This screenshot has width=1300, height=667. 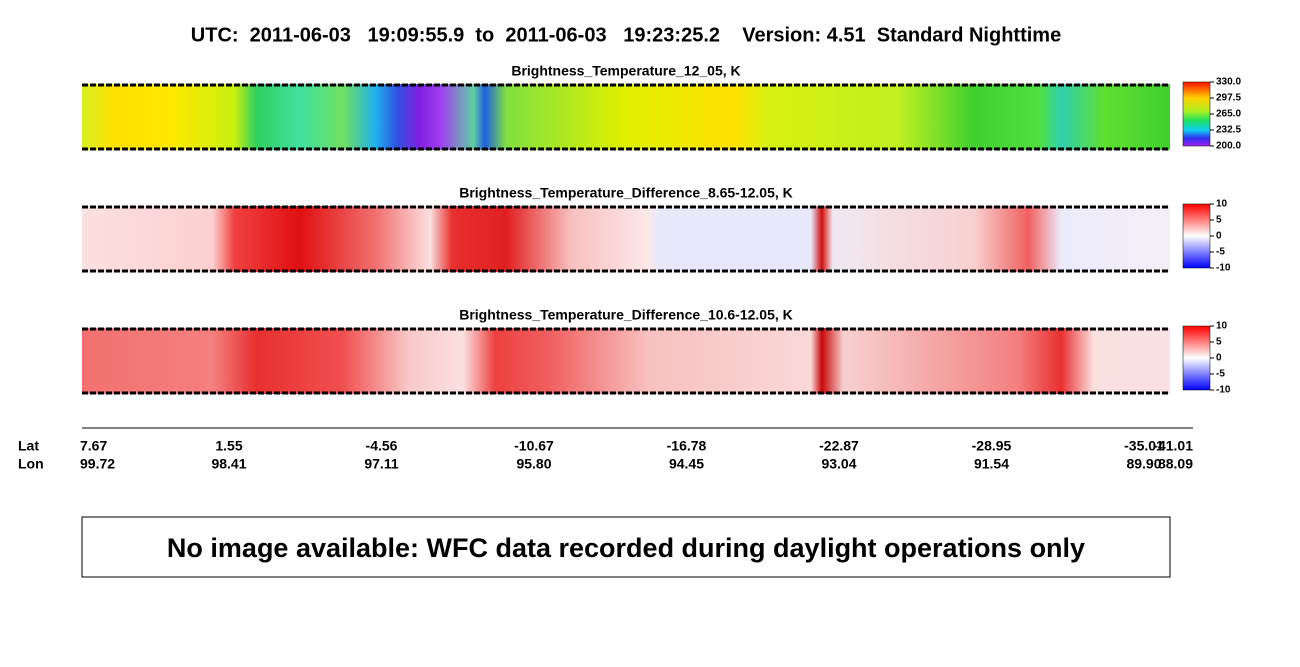 What do you see at coordinates (382, 446) in the screenshot?
I see `lat-tick-label: -4.56` at bounding box center [382, 446].